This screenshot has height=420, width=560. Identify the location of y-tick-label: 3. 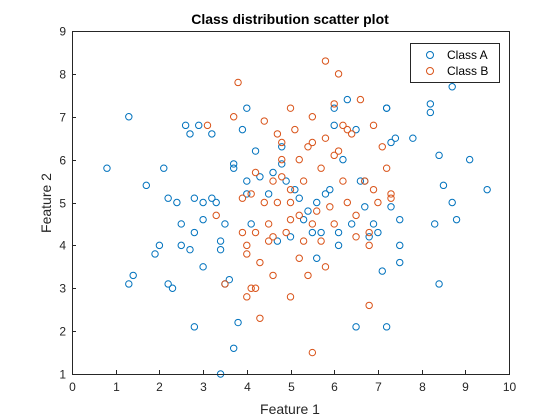
(62, 289).